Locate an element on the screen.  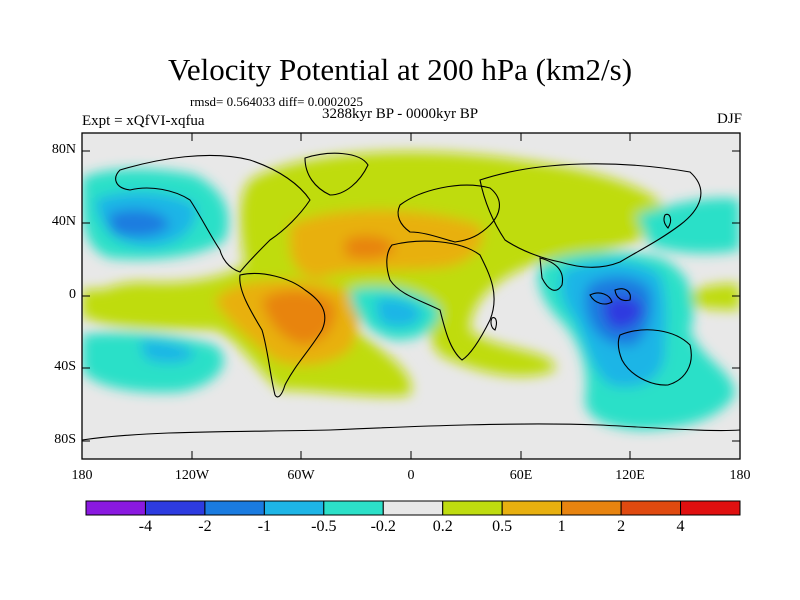
lon-label: 60W is located at coordinates (301, 475).